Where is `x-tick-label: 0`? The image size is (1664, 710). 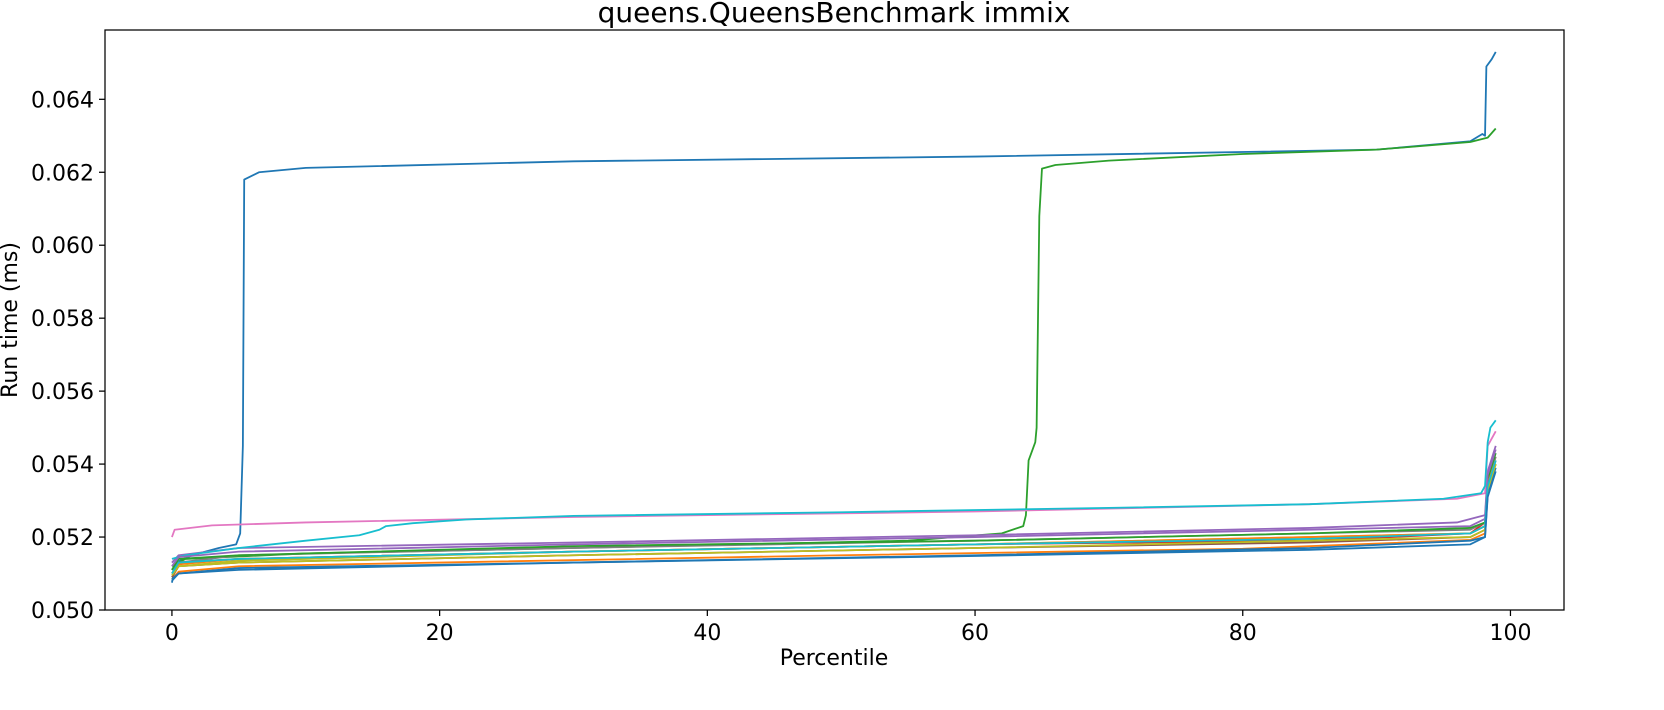
x-tick-label: 0 is located at coordinates (172, 633).